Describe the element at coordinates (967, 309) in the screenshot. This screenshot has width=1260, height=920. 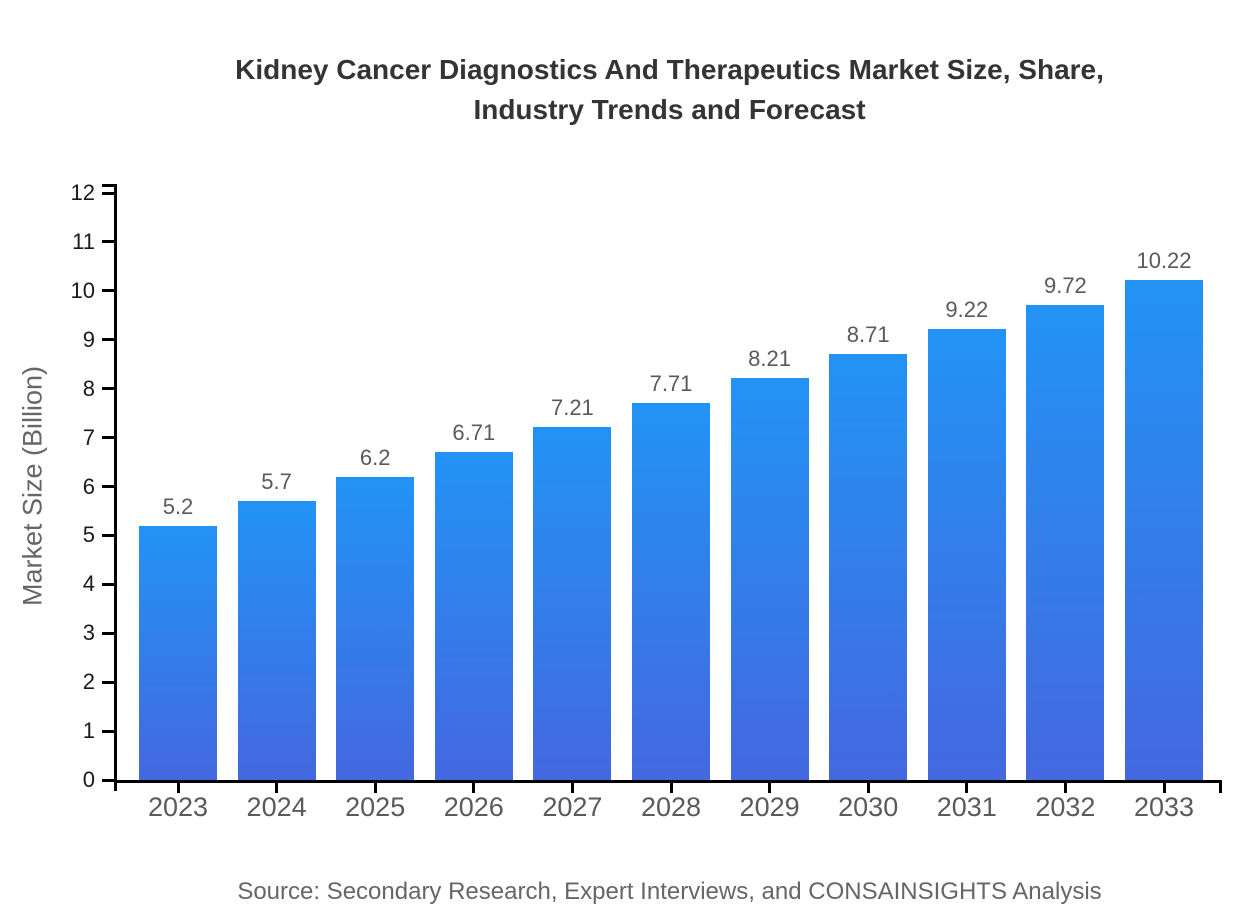
I see `bar-value-label: 9.22` at that location.